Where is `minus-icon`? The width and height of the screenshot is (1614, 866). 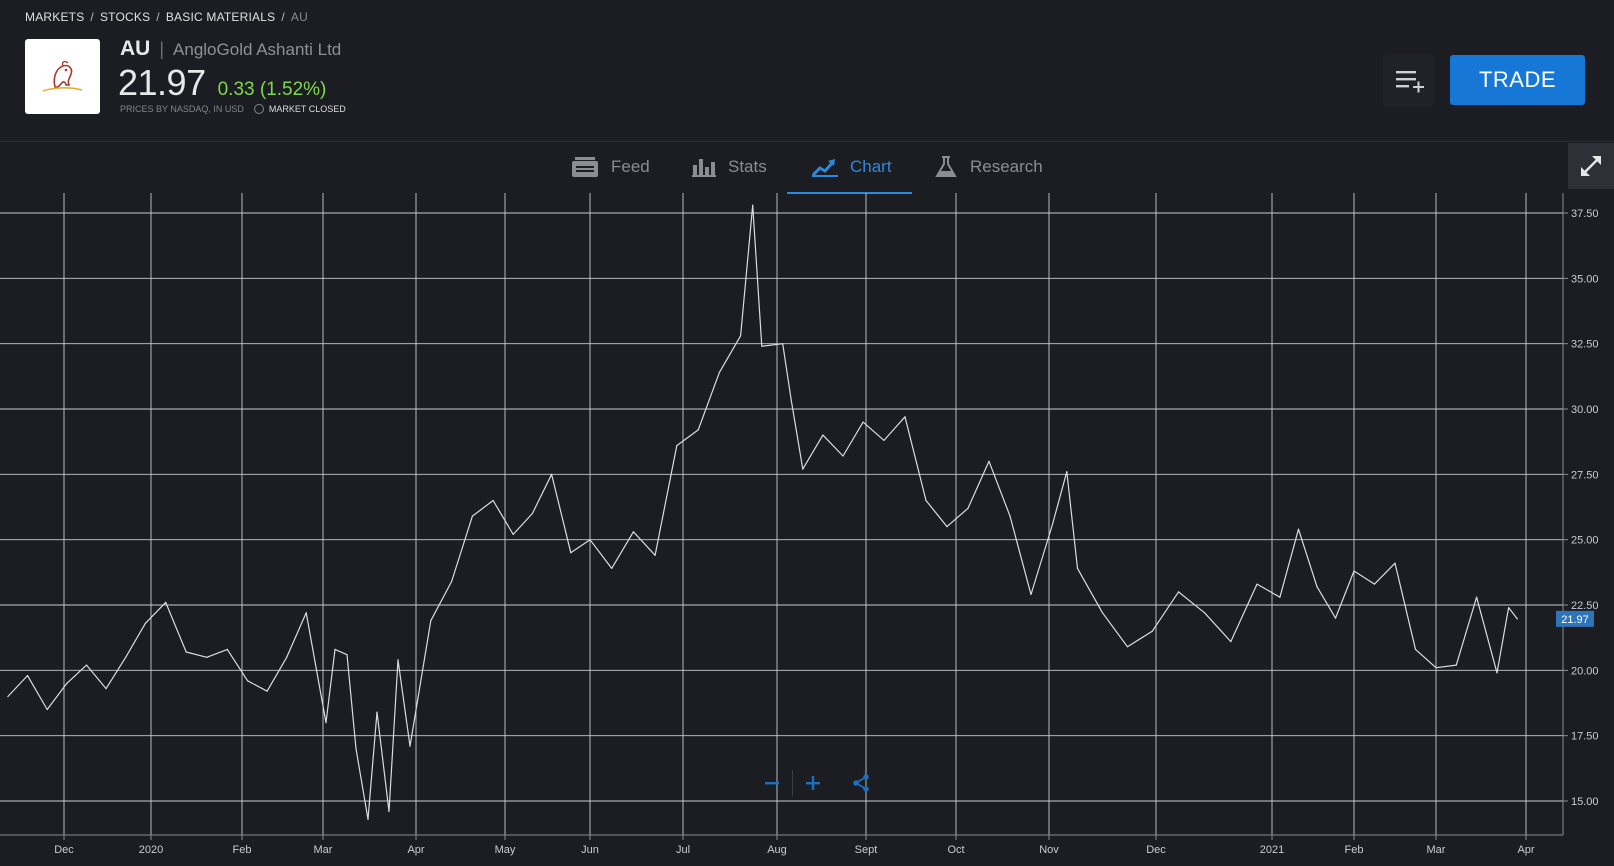 minus-icon is located at coordinates (772, 783).